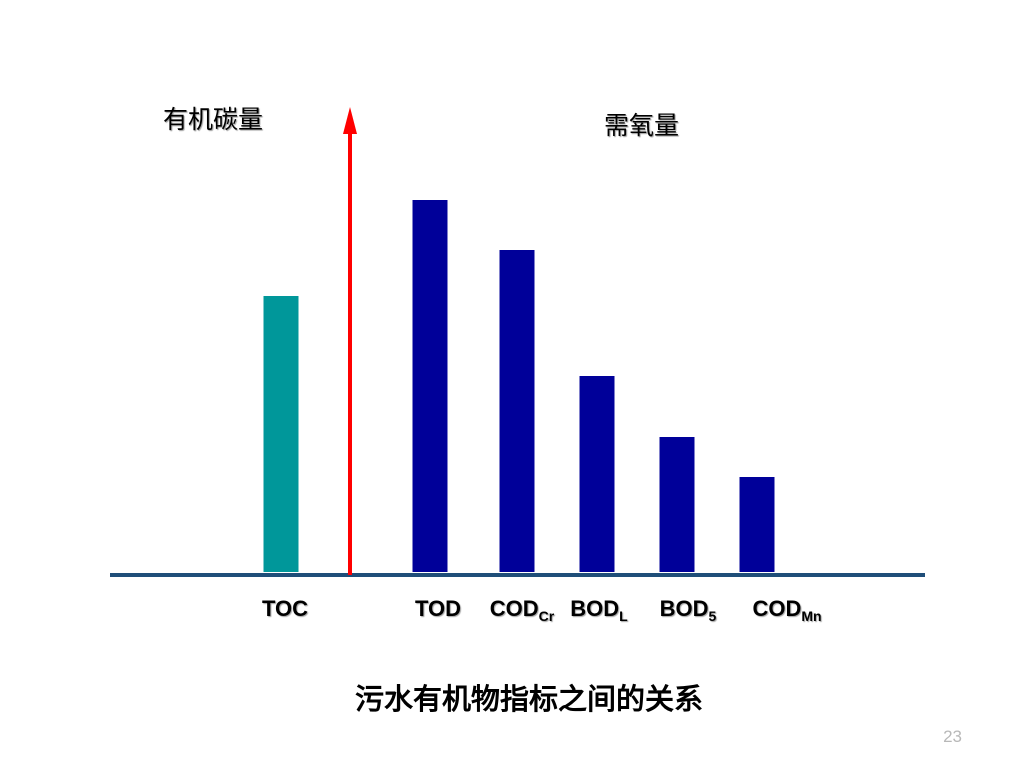 The image size is (1024, 768). I want to click on category-label-main: TOD, so click(438, 608).